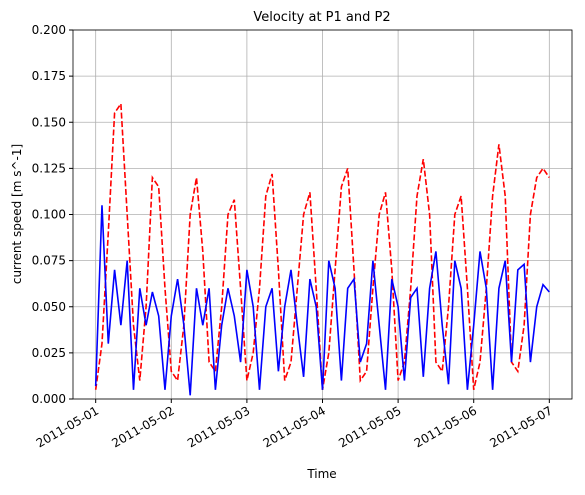 The width and height of the screenshot is (585, 495). Describe the element at coordinates (49, 76) in the screenshot. I see `y-tick-label: 0.175` at that location.